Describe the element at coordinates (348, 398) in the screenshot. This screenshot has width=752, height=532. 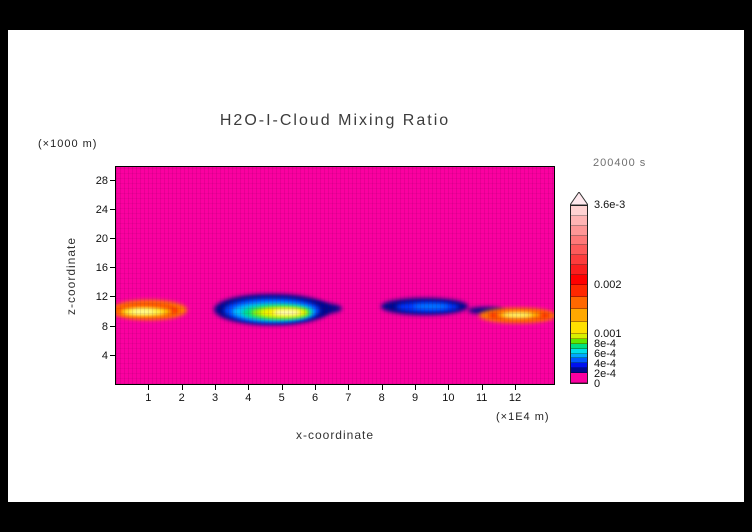
I see `x-tick-label: 7` at that location.